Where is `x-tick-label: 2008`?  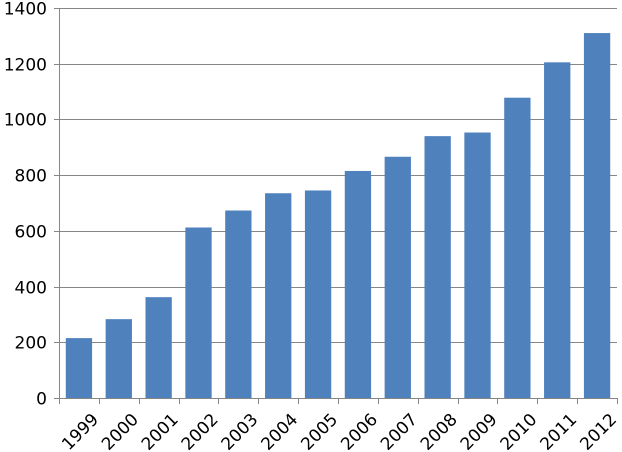
x-tick-label: 2008 is located at coordinates (439, 431).